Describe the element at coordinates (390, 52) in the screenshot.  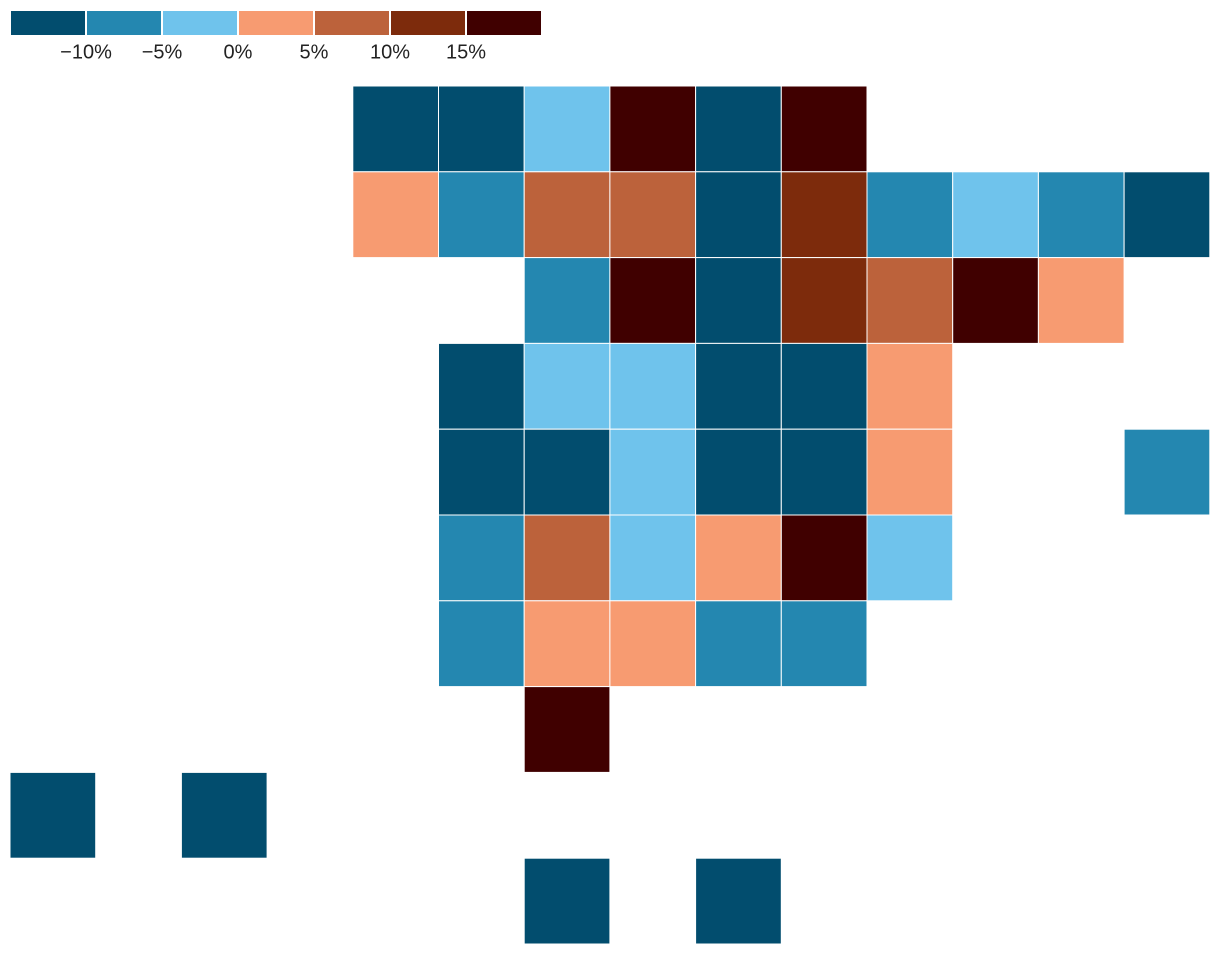
I see `legend-label: 10%` at that location.